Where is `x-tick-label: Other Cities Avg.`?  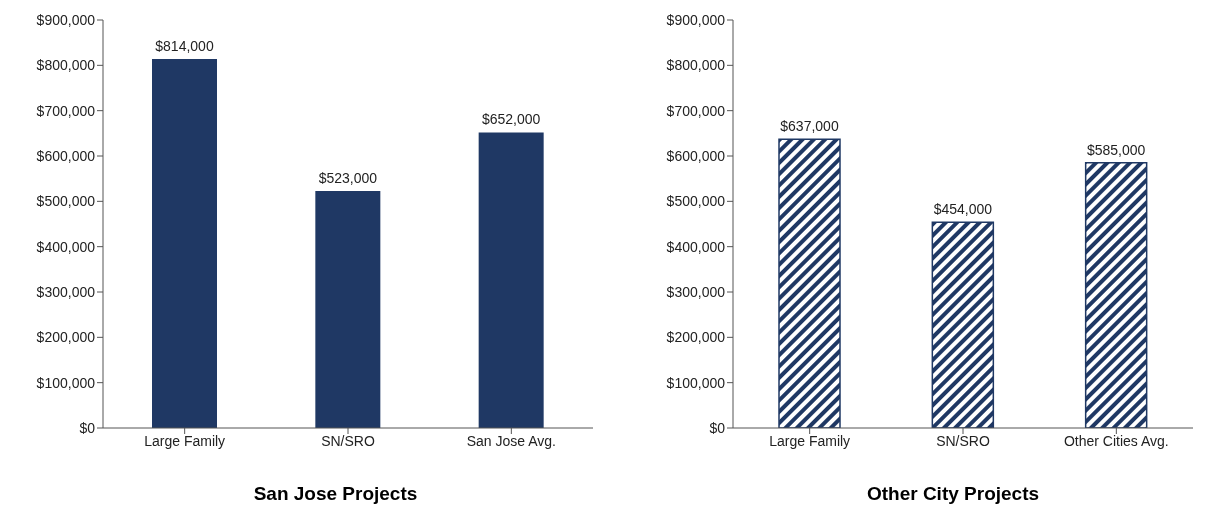 x-tick-label: Other Cities Avg. is located at coordinates (1116, 440).